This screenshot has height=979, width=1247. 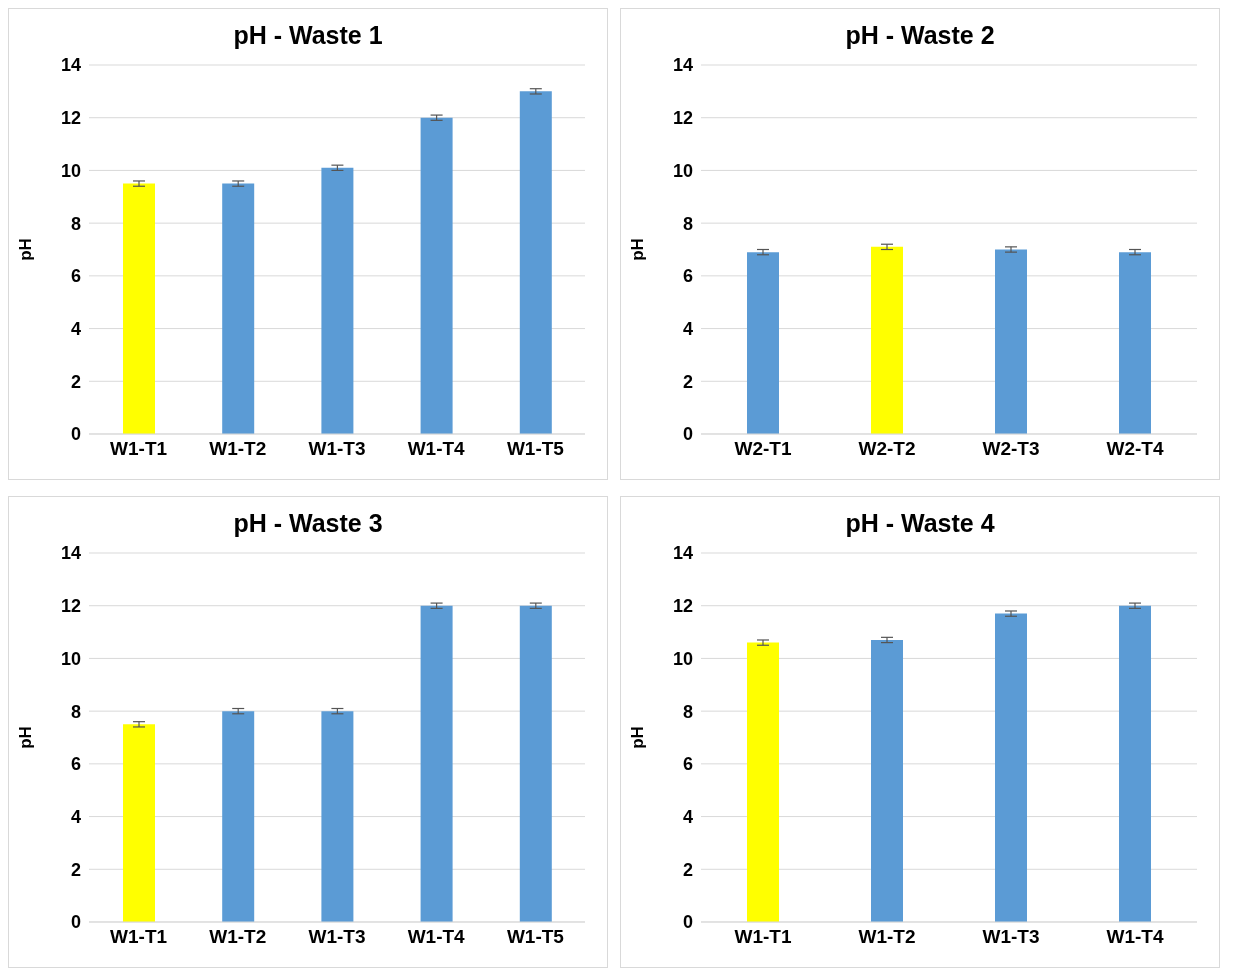 I want to click on chart-title: pH - Waste 3, so click(x=308, y=524).